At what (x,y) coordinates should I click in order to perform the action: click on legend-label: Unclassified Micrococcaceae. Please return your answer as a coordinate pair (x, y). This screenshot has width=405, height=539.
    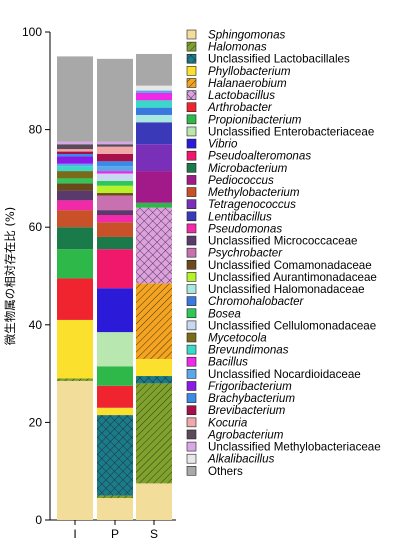
    Looking at the image, I should click on (283, 241).